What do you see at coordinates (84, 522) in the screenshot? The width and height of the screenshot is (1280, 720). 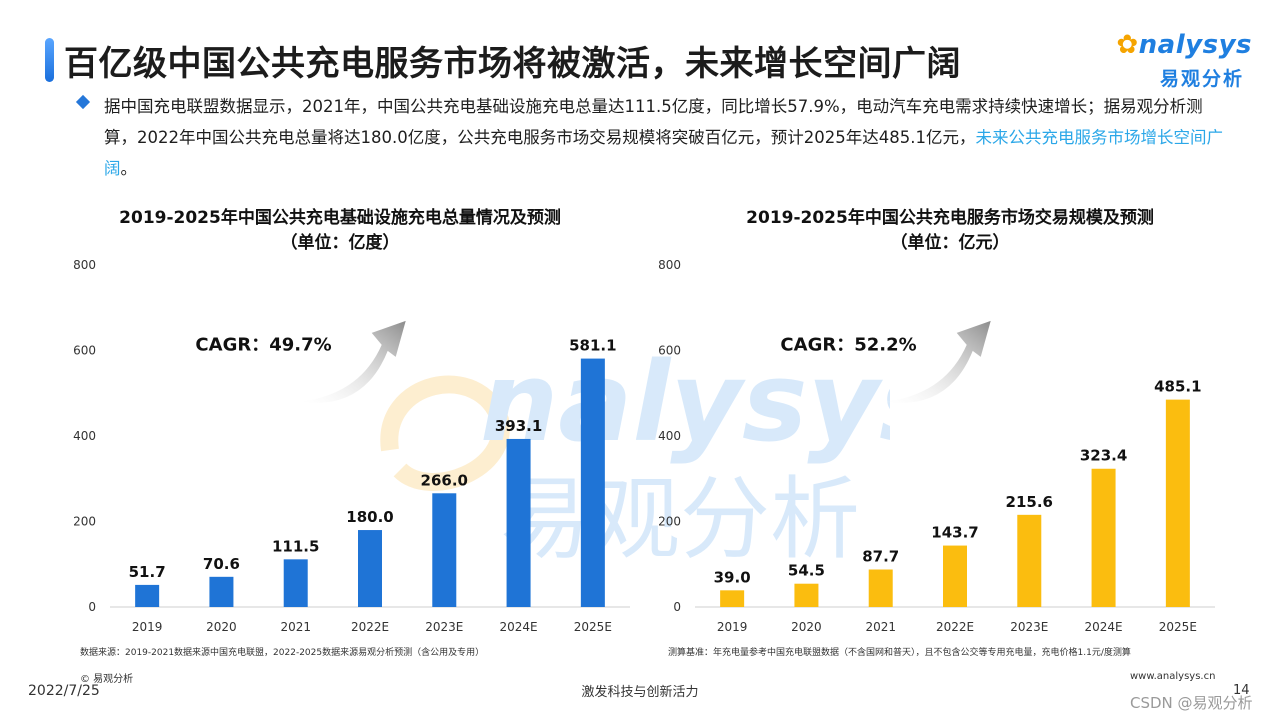 I see `chart1-ytick: 200` at bounding box center [84, 522].